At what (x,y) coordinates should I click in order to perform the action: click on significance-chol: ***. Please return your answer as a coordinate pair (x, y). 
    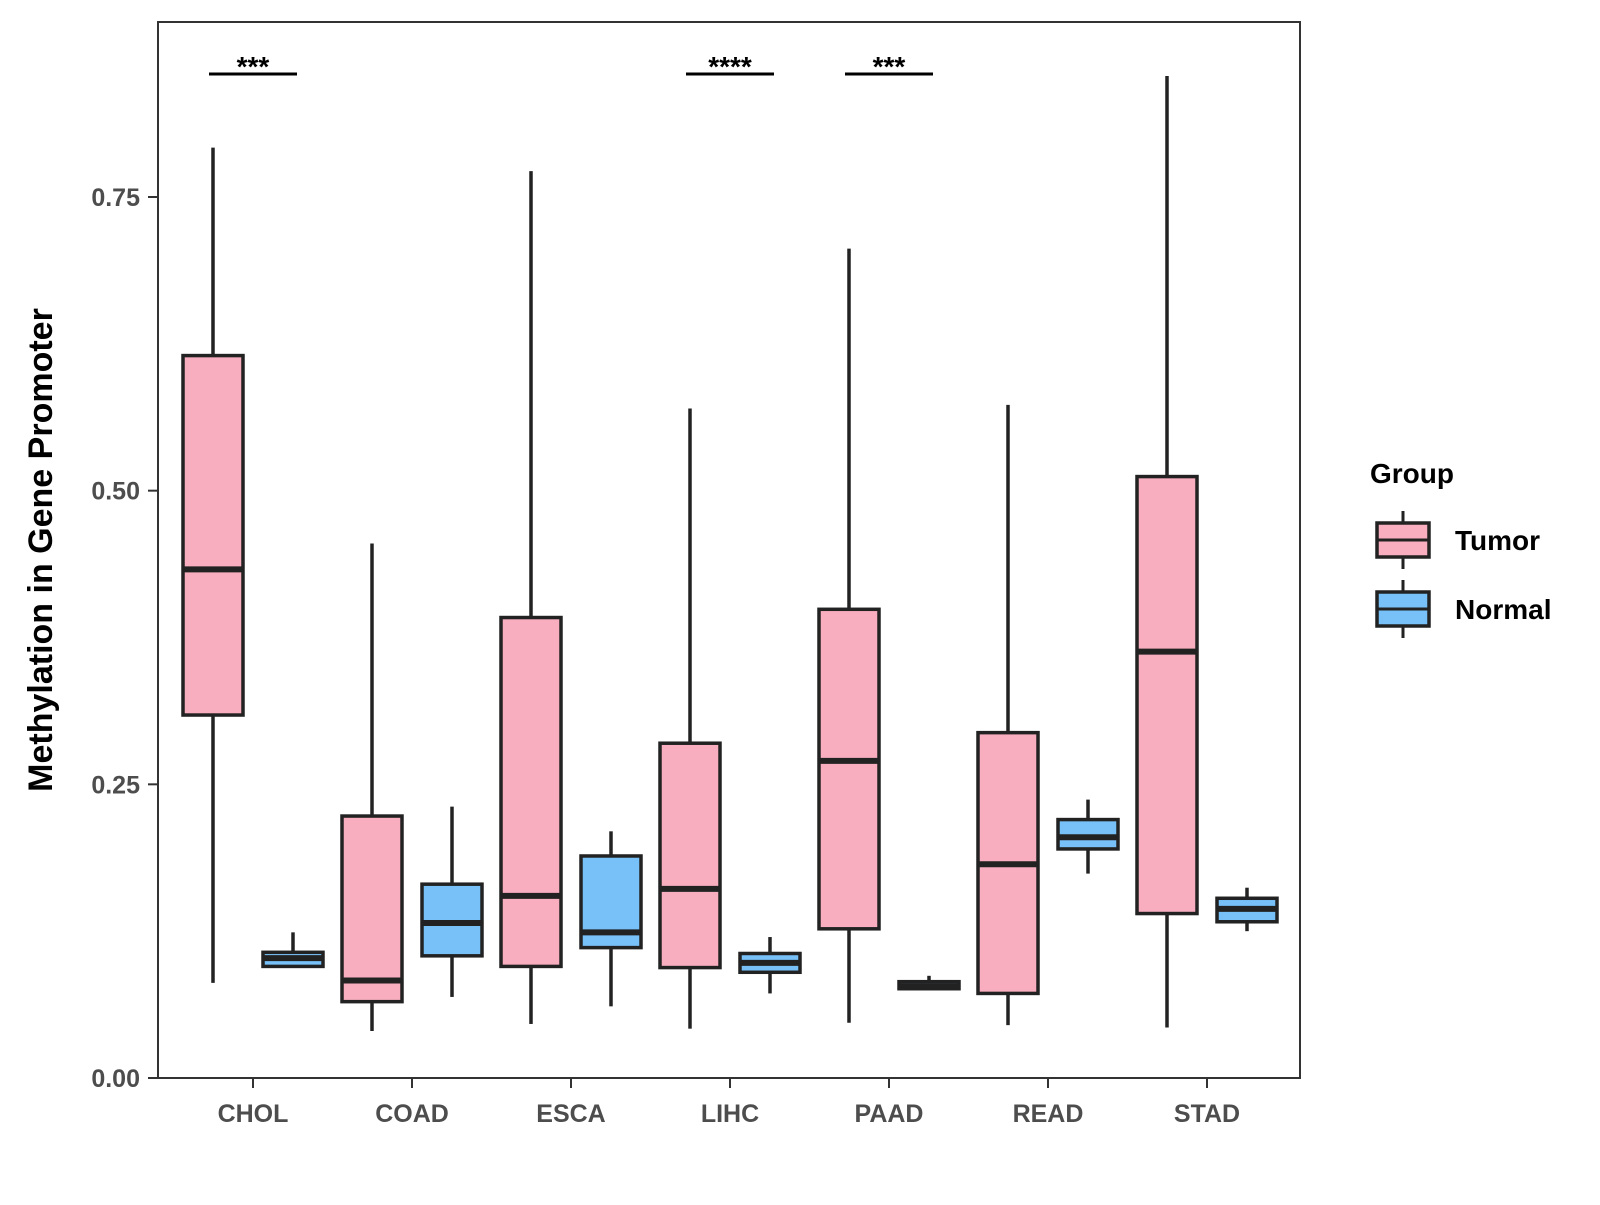
    Looking at the image, I should click on (253, 66).